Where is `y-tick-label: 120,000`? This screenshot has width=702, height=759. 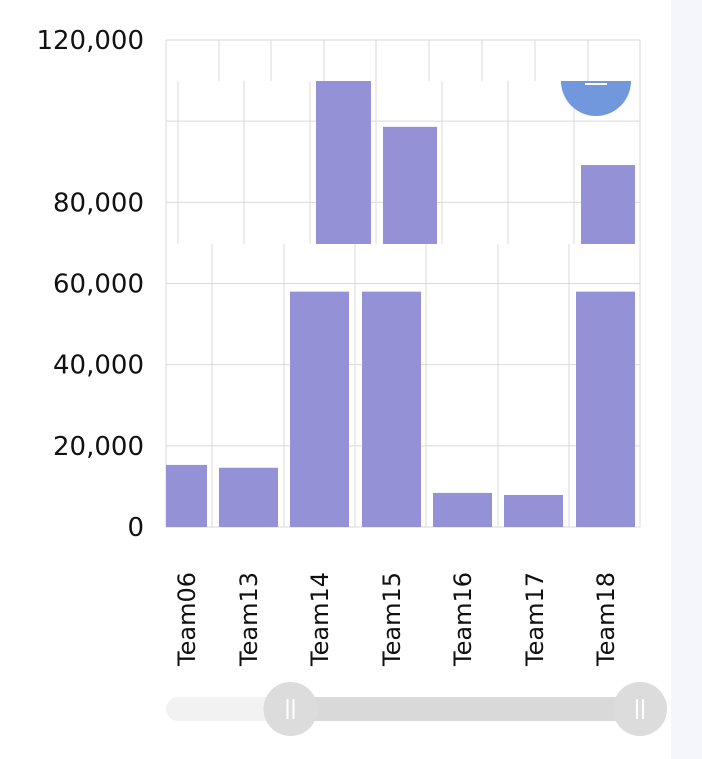
y-tick-label: 120,000 is located at coordinates (90, 41).